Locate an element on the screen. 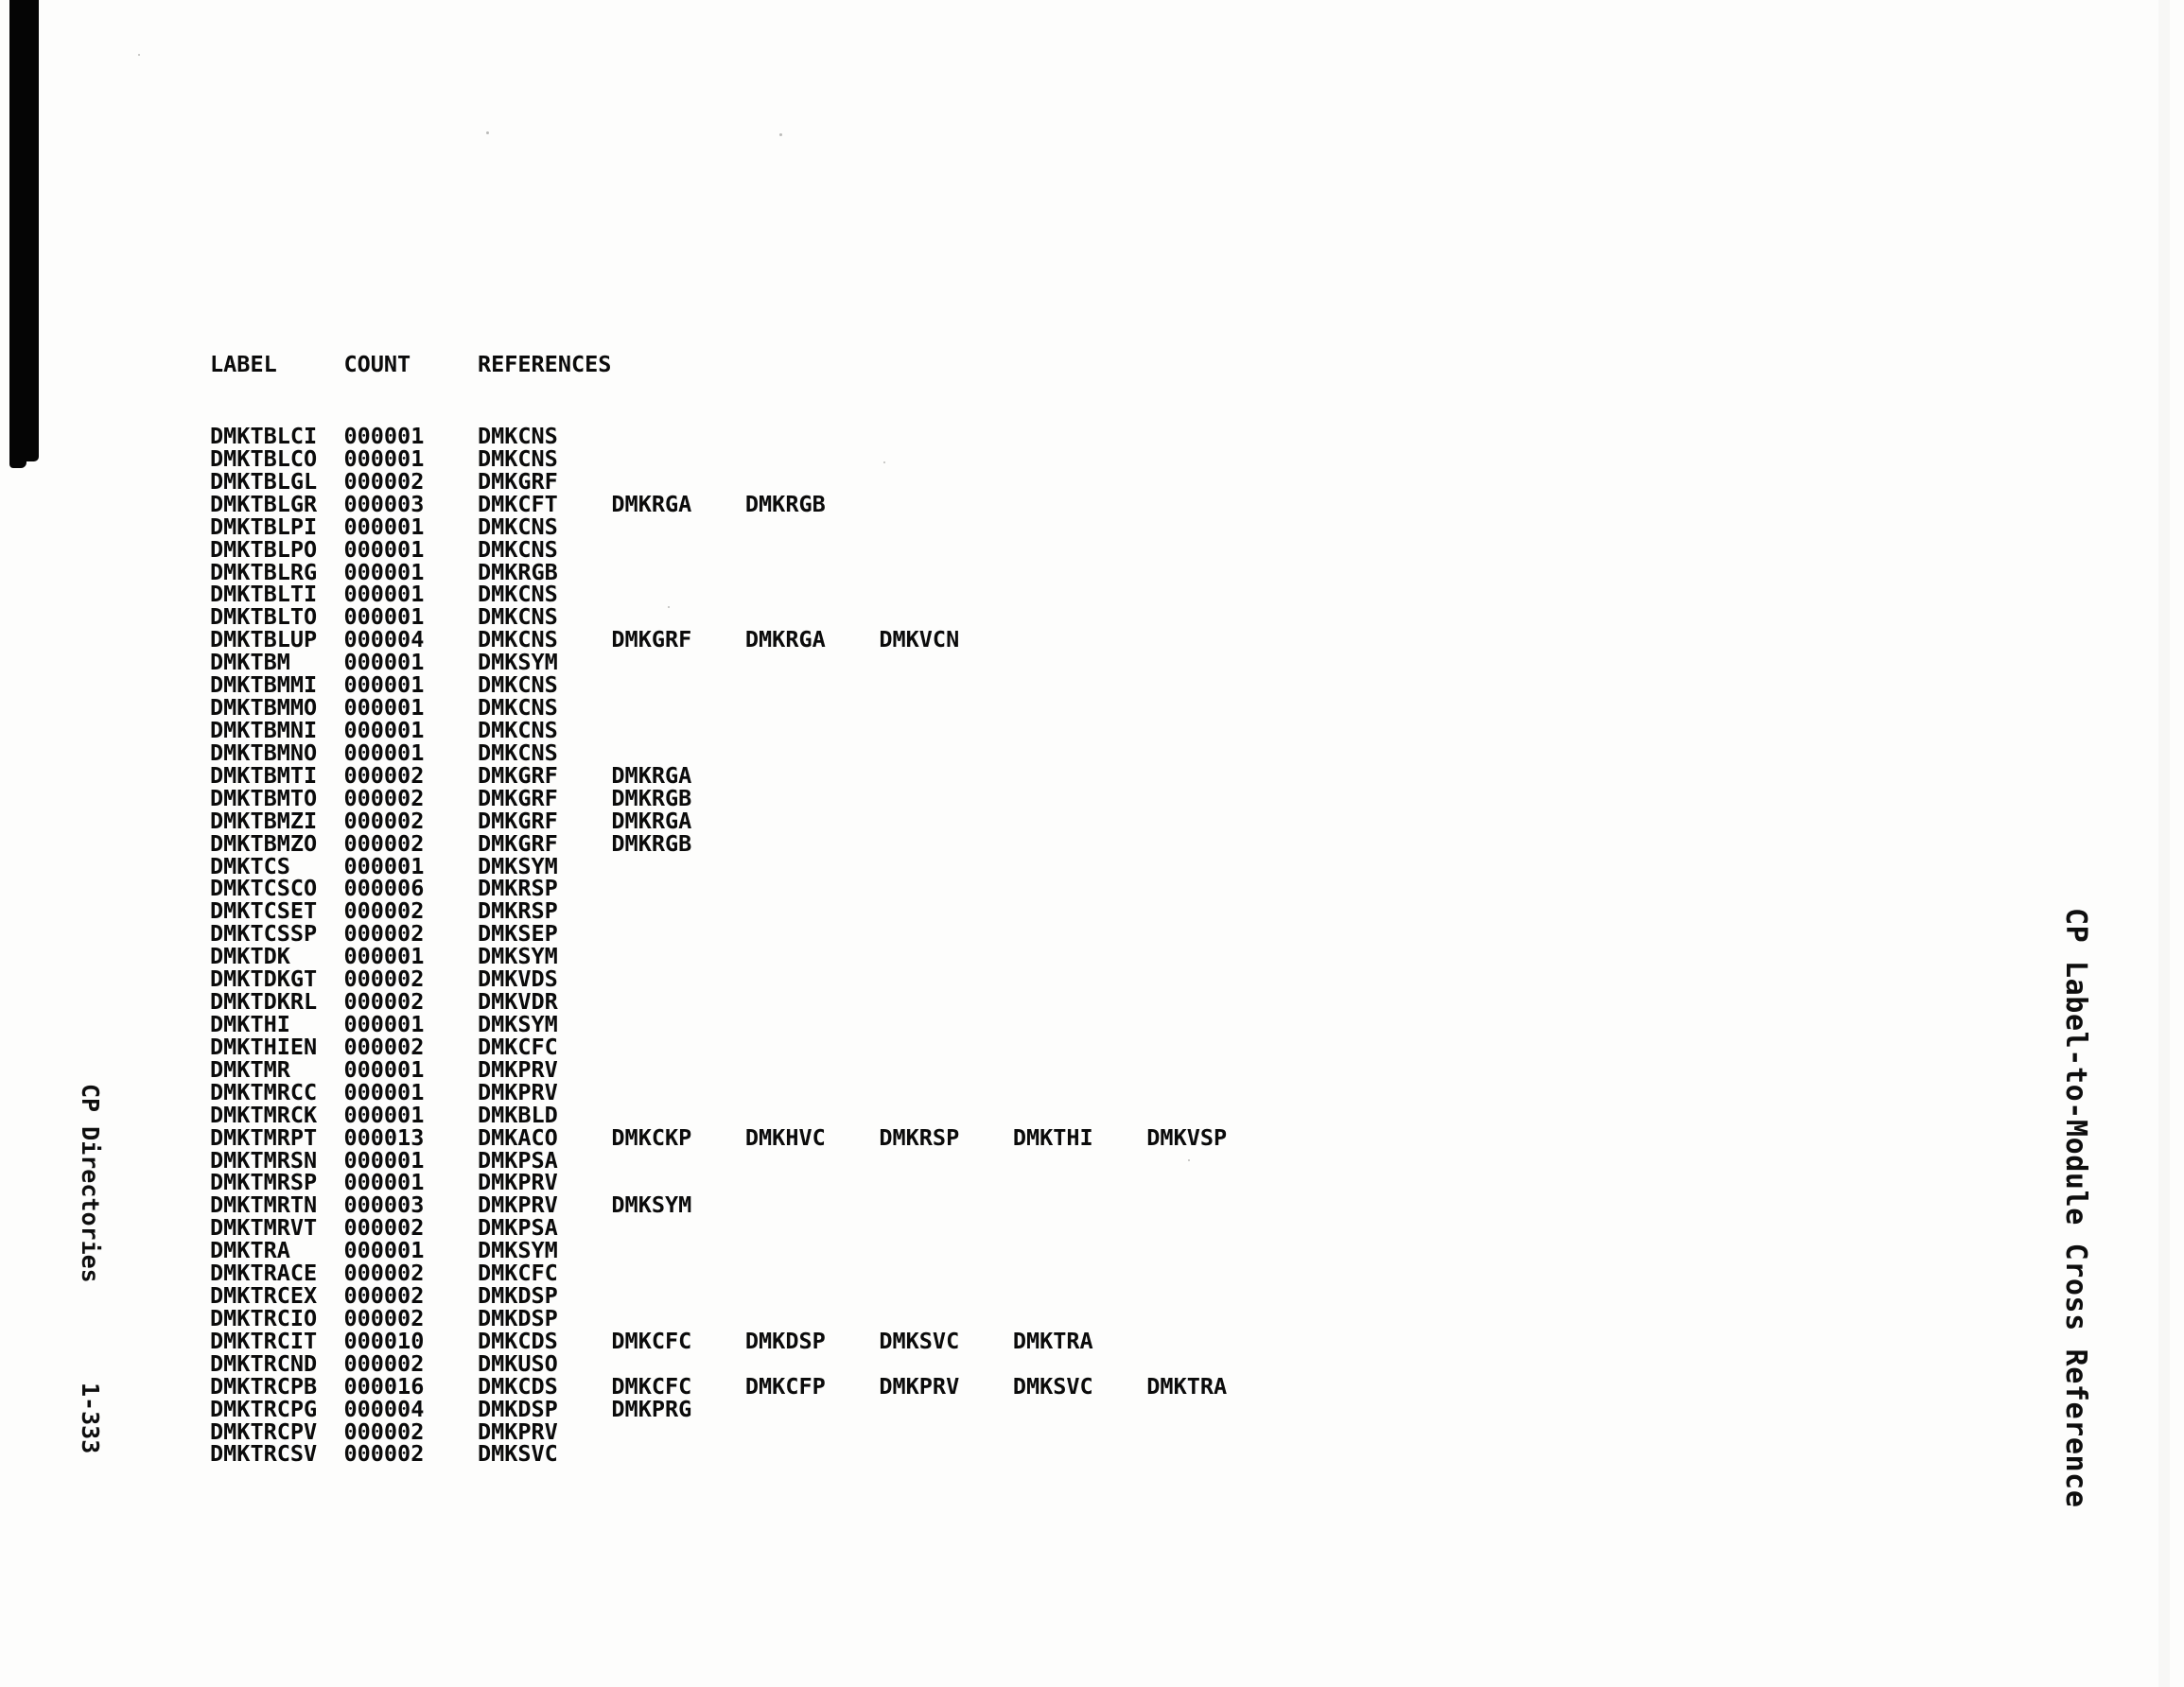  table-row: DMKTMRTN 000003 DMKPRV DMKSYM is located at coordinates (719, 1205).